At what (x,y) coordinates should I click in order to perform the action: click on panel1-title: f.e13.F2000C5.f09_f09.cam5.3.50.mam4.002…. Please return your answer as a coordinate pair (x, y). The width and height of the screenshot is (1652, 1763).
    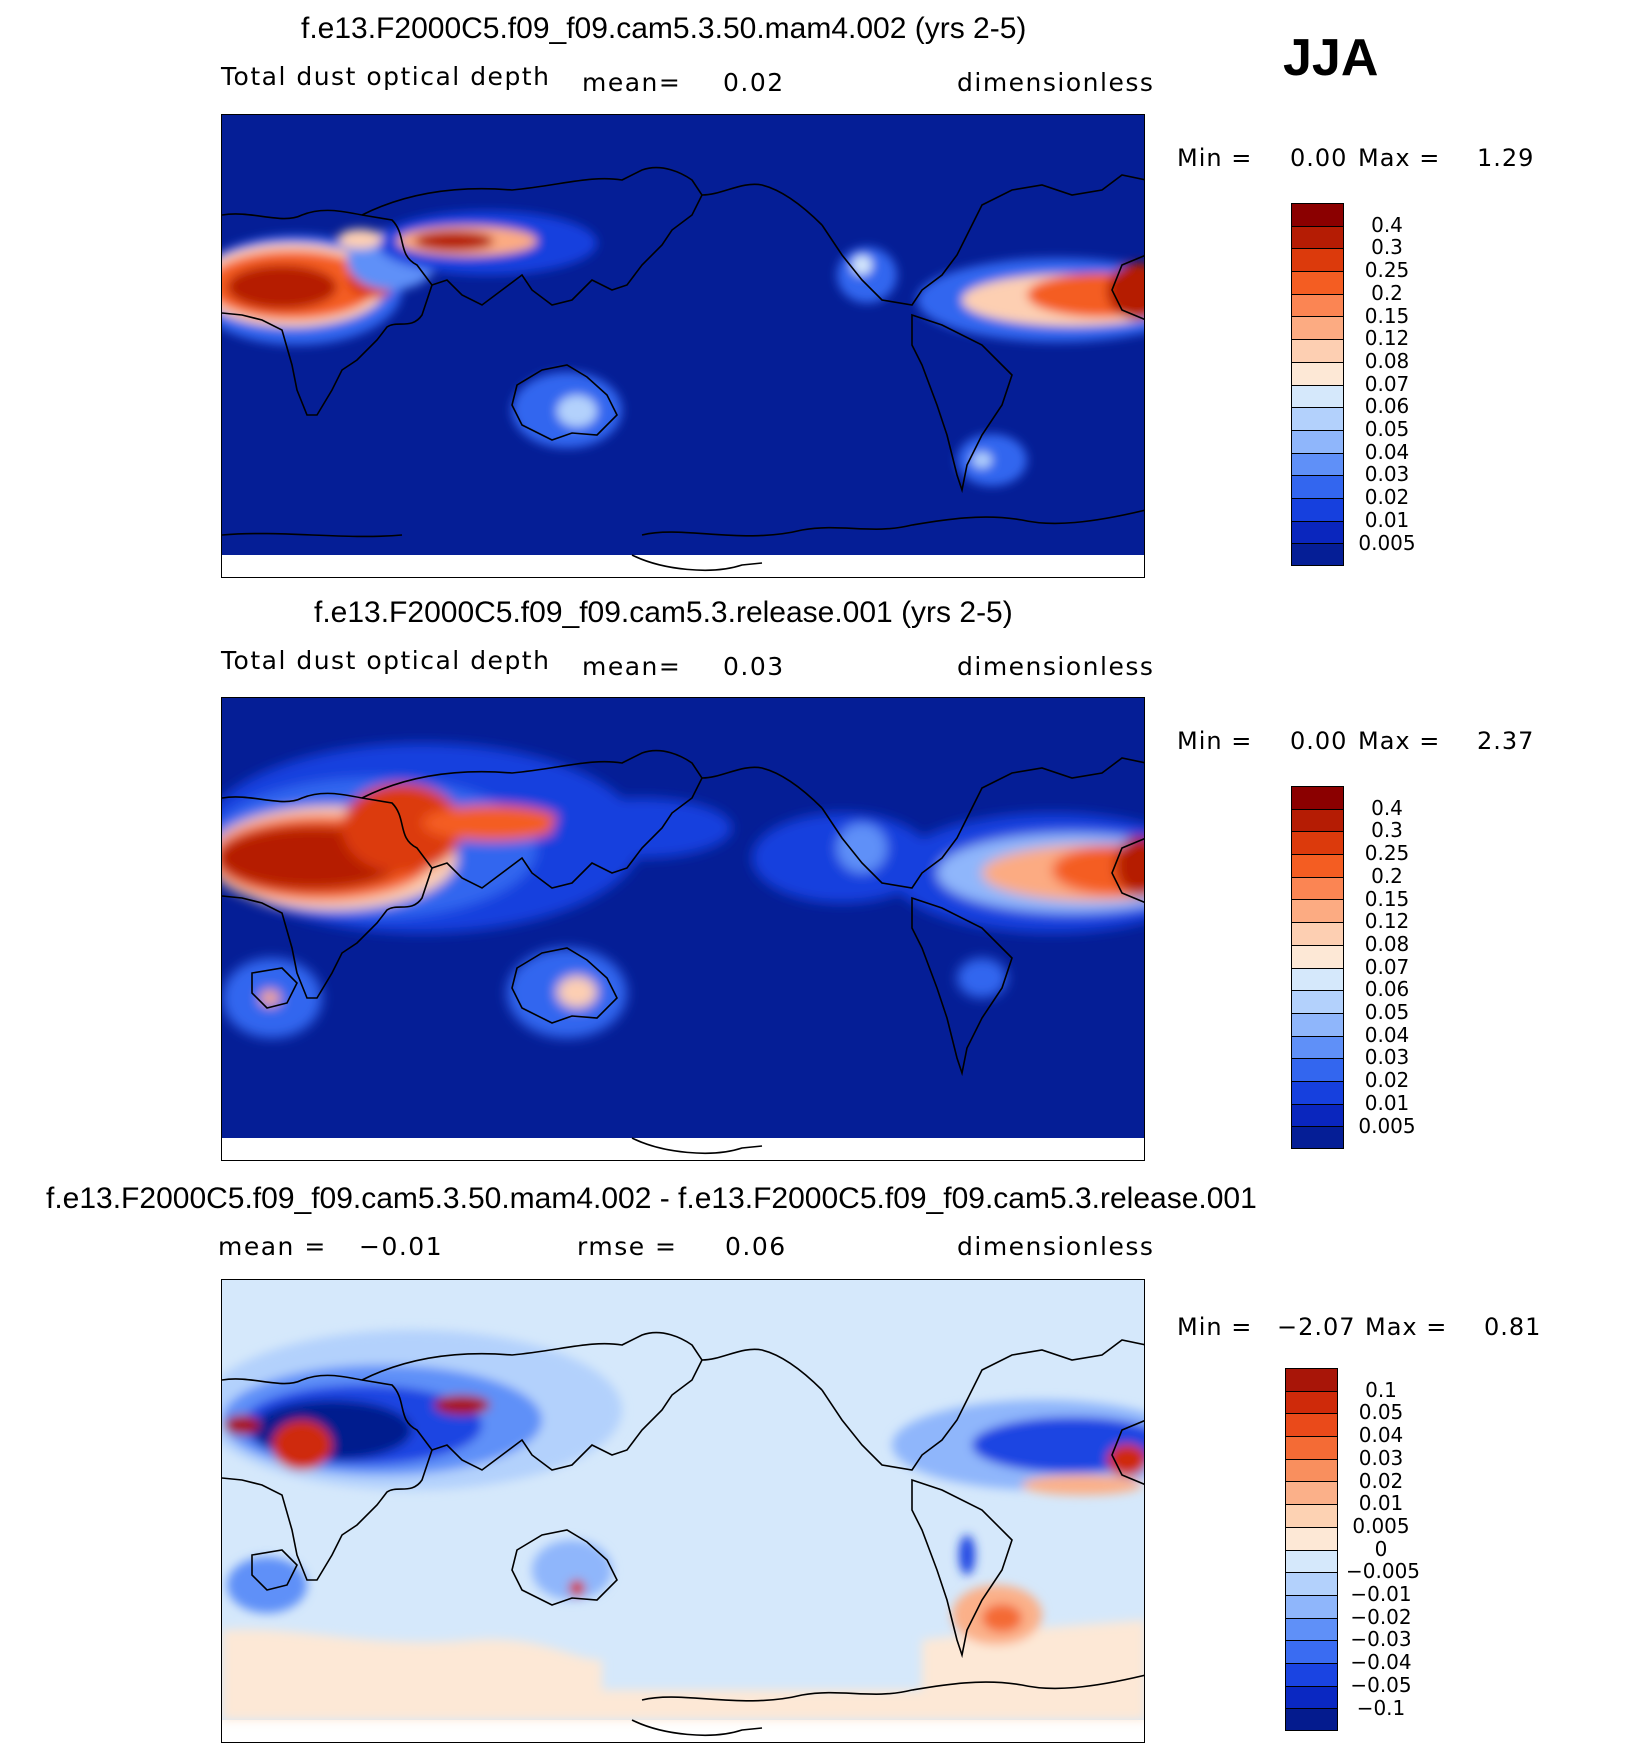
    Looking at the image, I should click on (664, 28).